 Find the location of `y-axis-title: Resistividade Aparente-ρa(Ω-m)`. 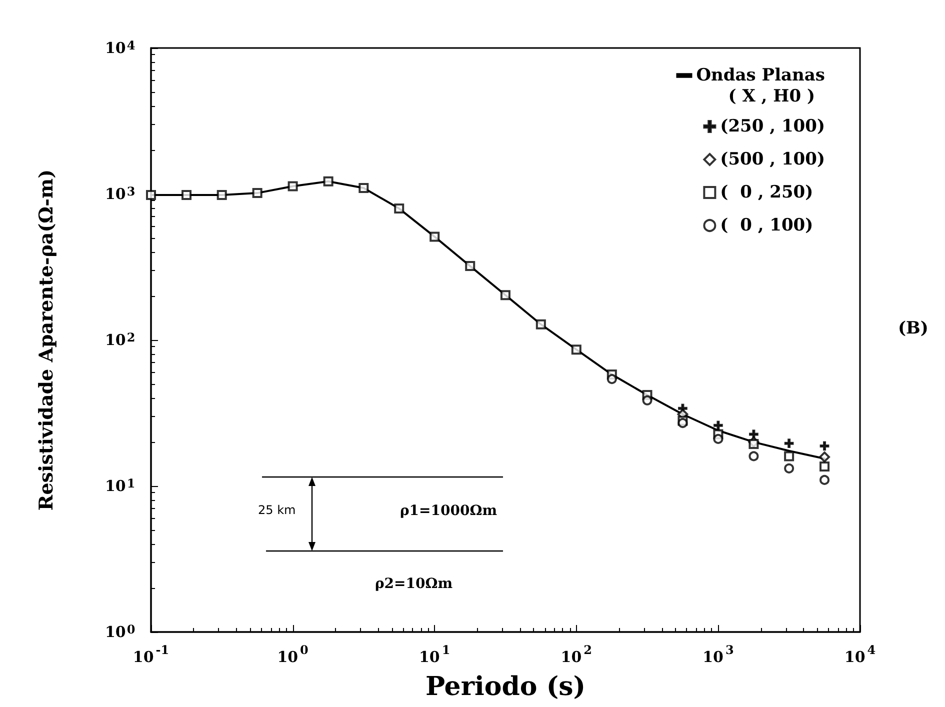

y-axis-title: Resistividade Aparente-ρa(Ω-m) is located at coordinates (47, 340).